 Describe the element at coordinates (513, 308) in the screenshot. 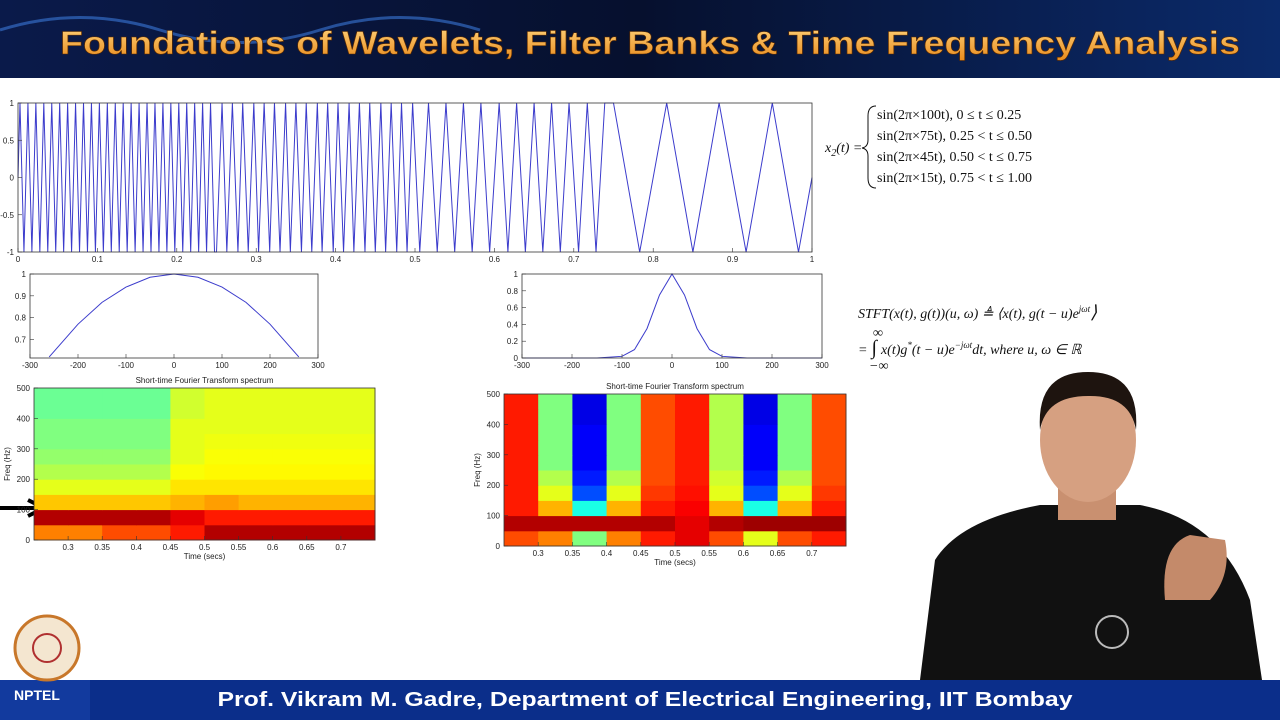

I see `y-tick-label: 0.6` at that location.